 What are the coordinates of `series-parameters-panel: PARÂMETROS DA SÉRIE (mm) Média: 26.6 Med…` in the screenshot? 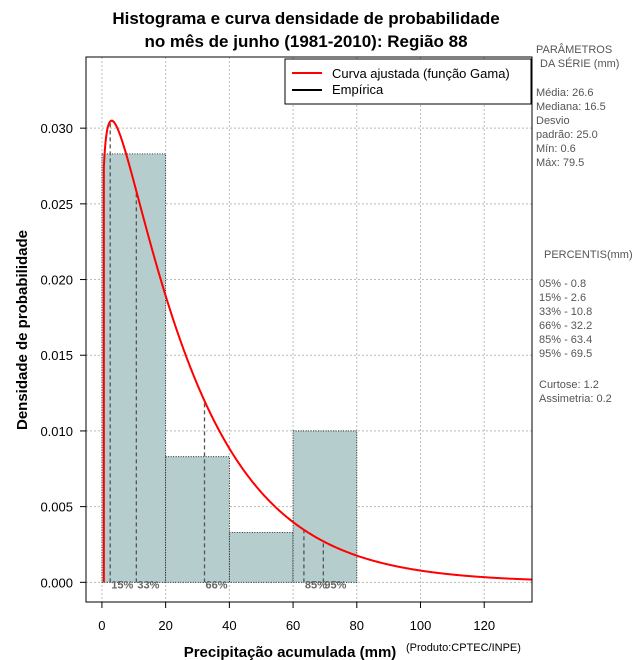 It's located at (577, 106).